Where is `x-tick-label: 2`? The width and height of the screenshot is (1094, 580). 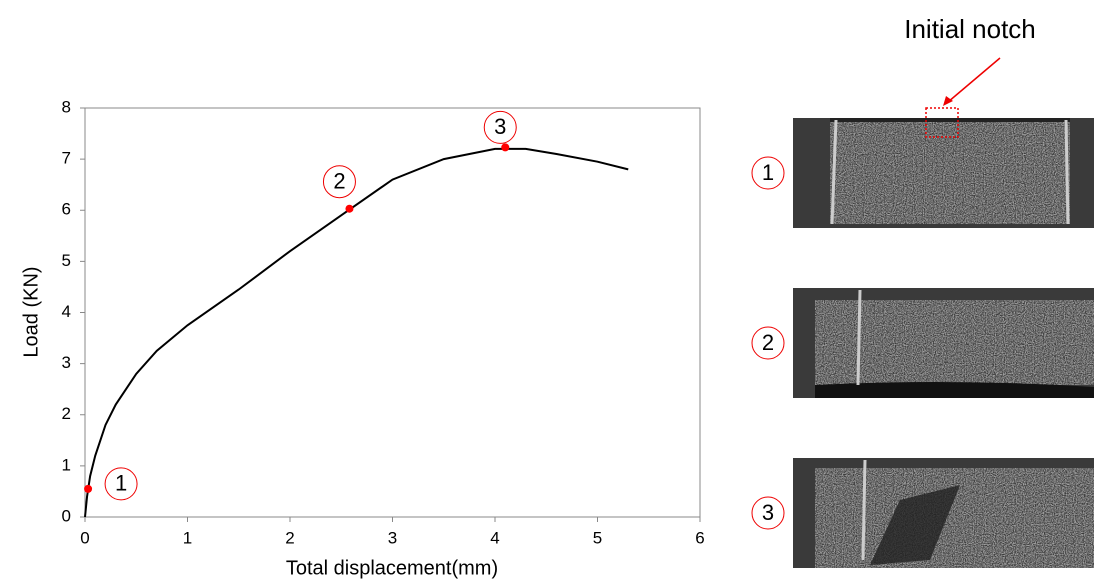 x-tick-label: 2 is located at coordinates (289, 537).